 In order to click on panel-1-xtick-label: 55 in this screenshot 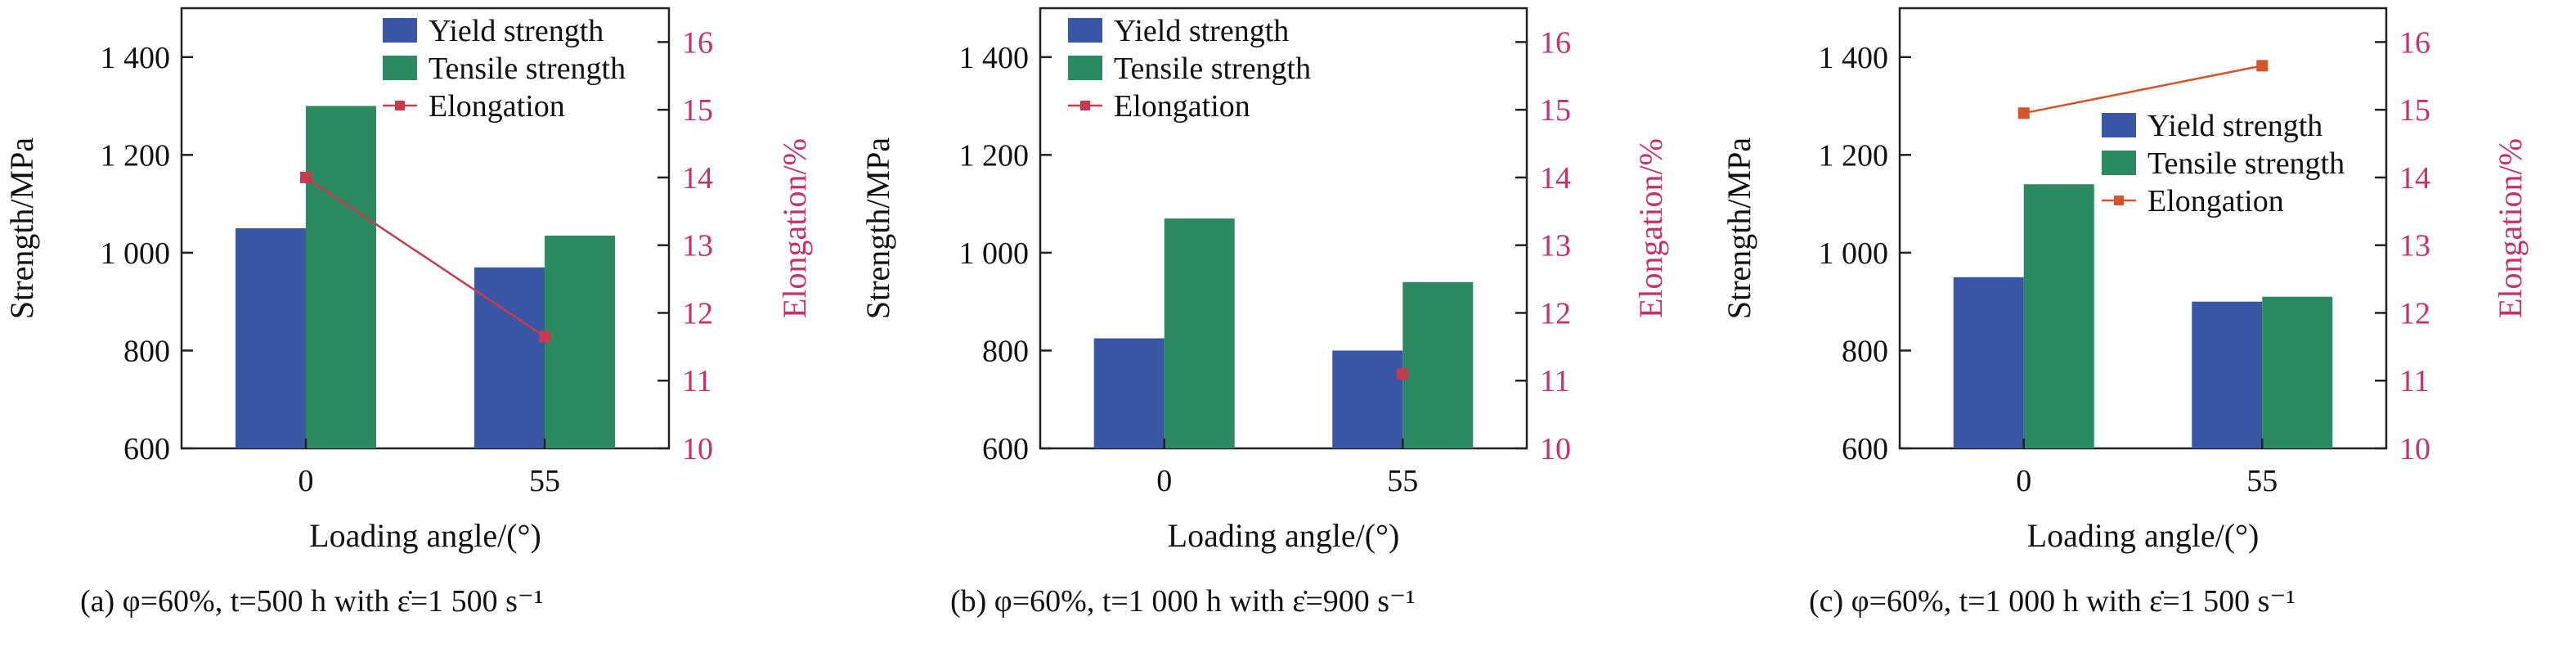, I will do `click(545, 481)`.